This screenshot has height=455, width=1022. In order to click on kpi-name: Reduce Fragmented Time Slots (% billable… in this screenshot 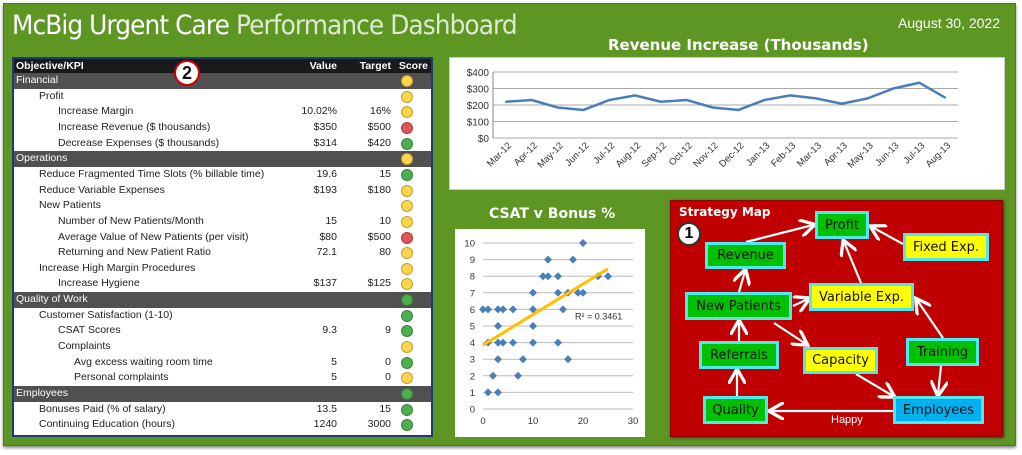, I will do `click(152, 173)`.